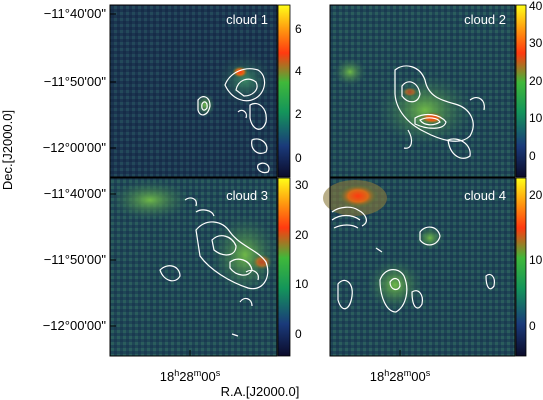 This screenshot has height=400, width=543. I want to click on colorbar-tick: 40, so click(536, 6).